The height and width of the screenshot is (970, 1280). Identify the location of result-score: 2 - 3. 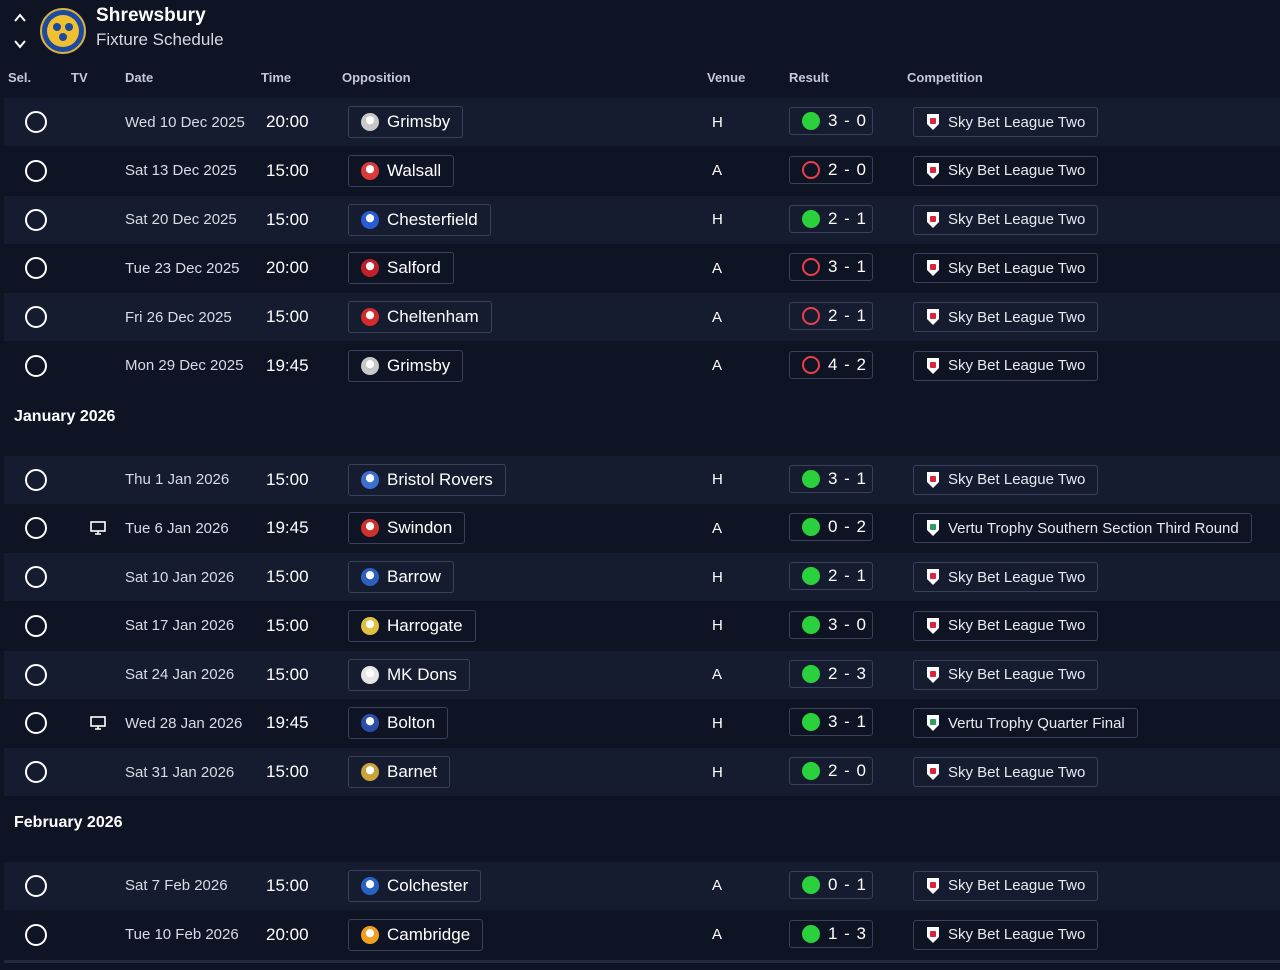
(848, 673).